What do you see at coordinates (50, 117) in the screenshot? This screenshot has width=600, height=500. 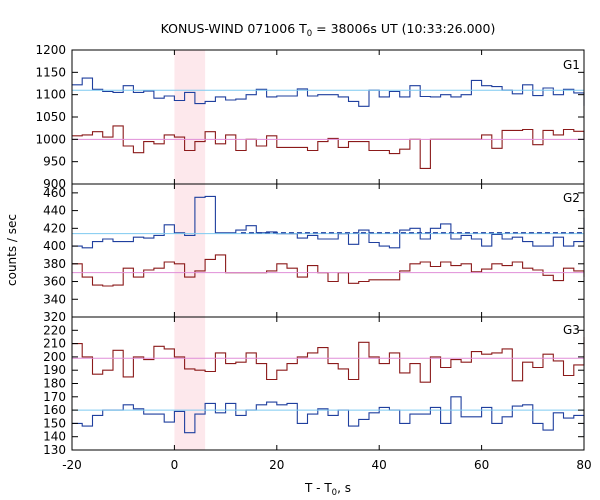 I see `panel-g1-ytick-label: 1050` at bounding box center [50, 117].